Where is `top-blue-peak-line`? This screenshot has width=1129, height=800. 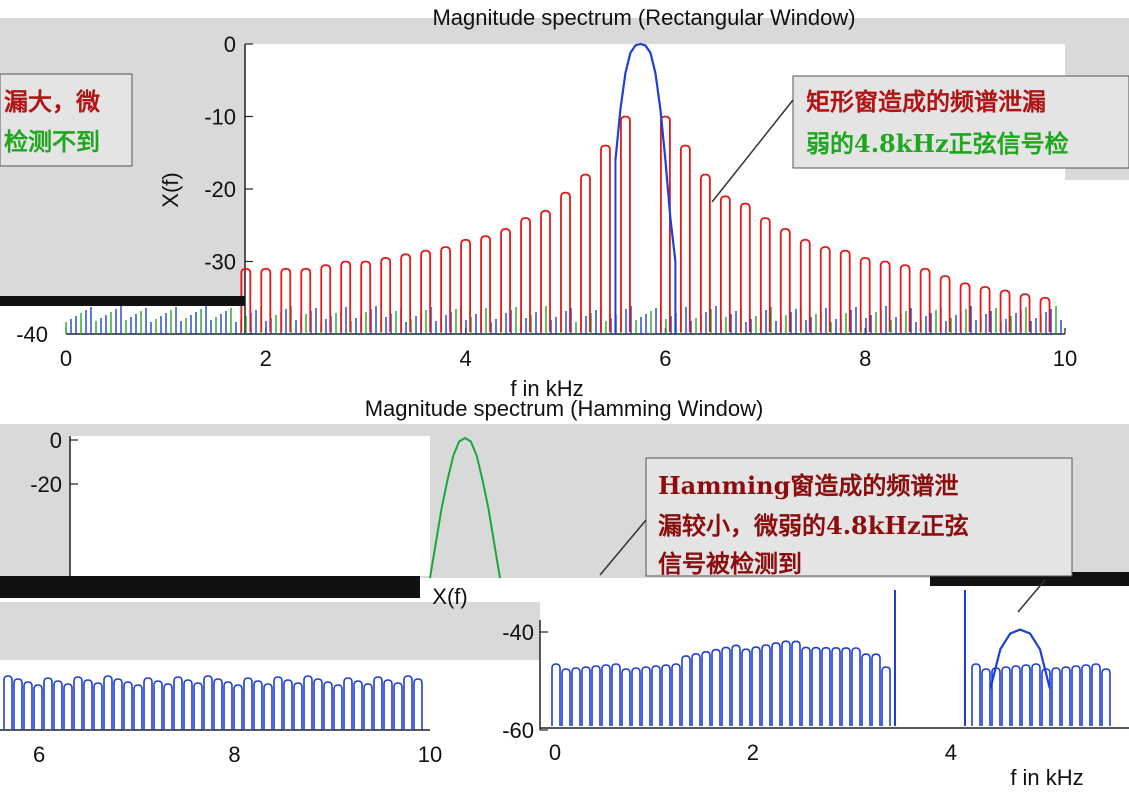
top-blue-peak-line is located at coordinates (645, 152).